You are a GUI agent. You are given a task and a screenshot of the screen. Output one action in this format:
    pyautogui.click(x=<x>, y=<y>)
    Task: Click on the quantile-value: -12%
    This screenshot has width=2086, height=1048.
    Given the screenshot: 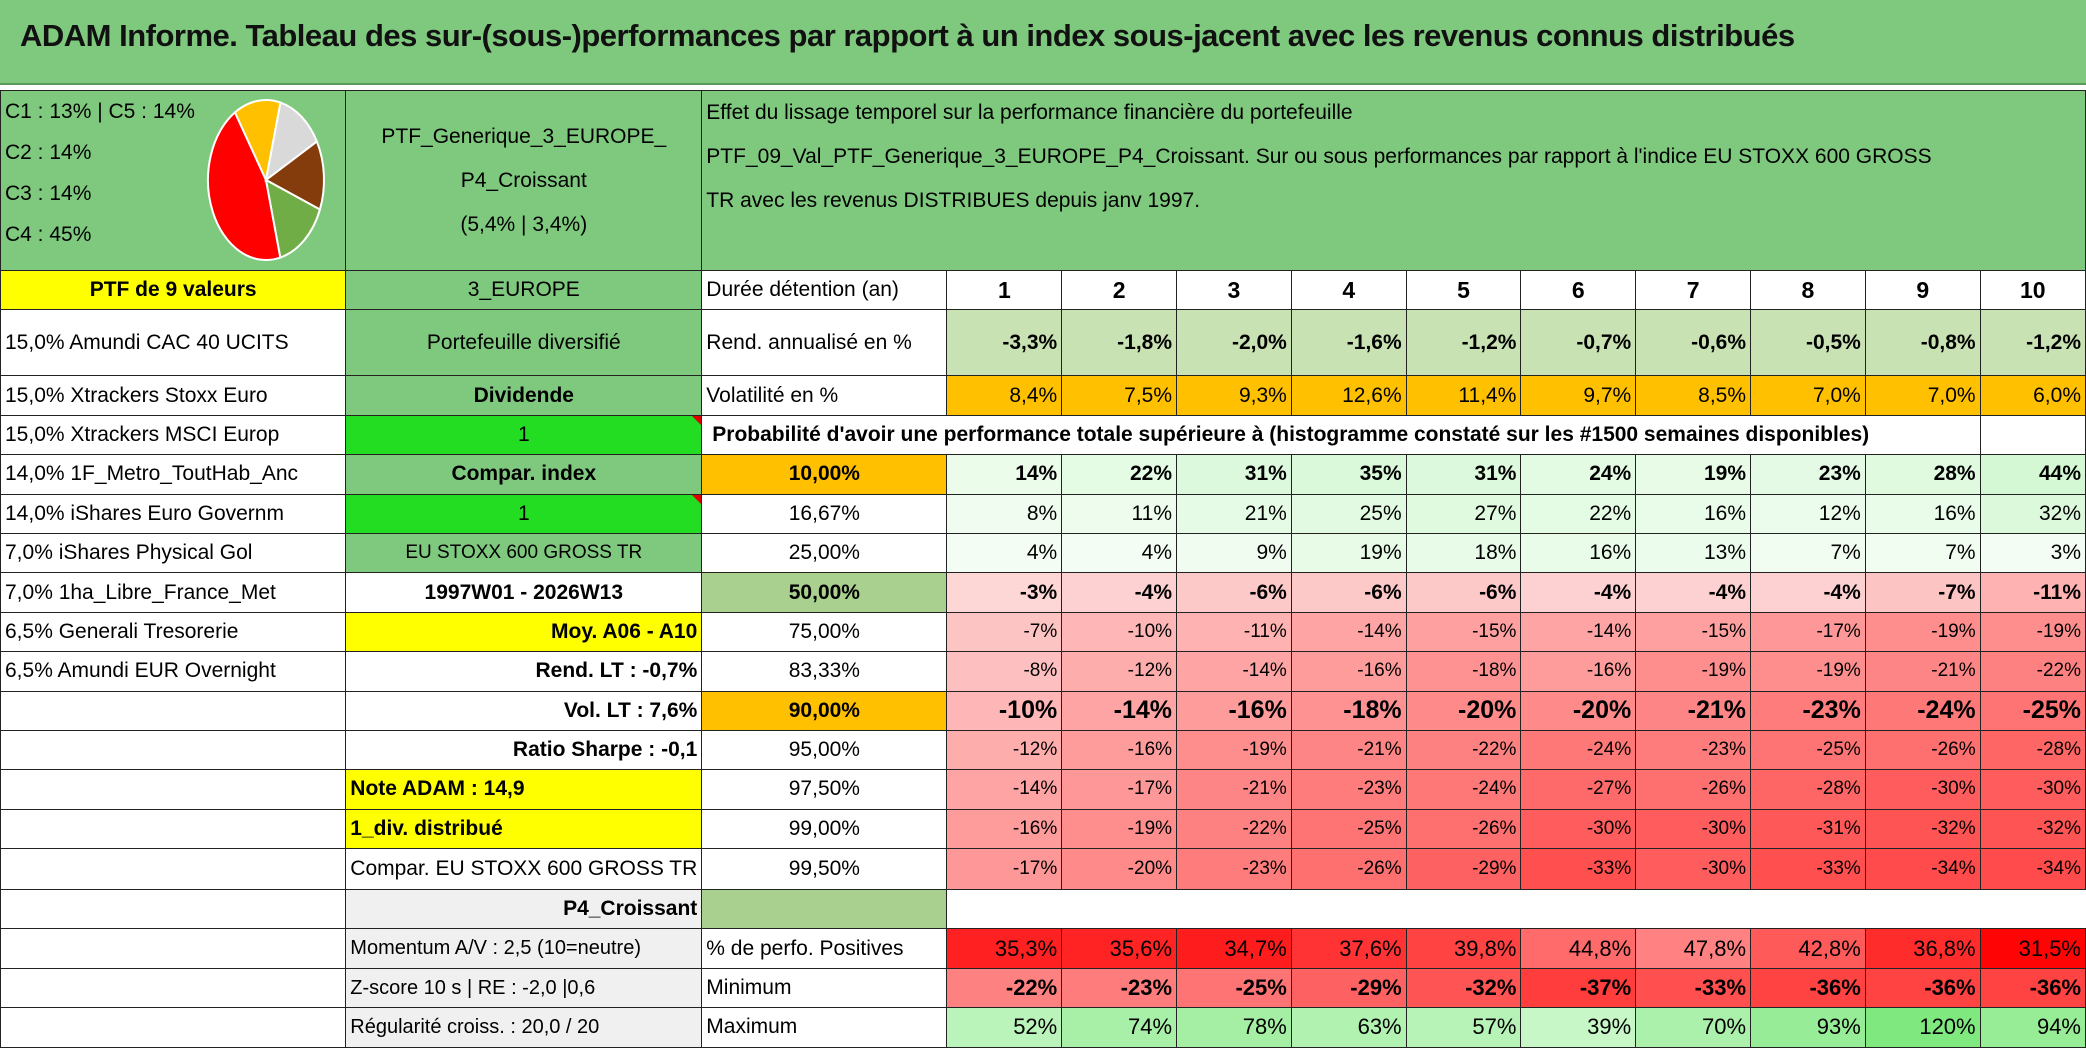 What is the action you would take?
    pyautogui.click(x=1119, y=671)
    